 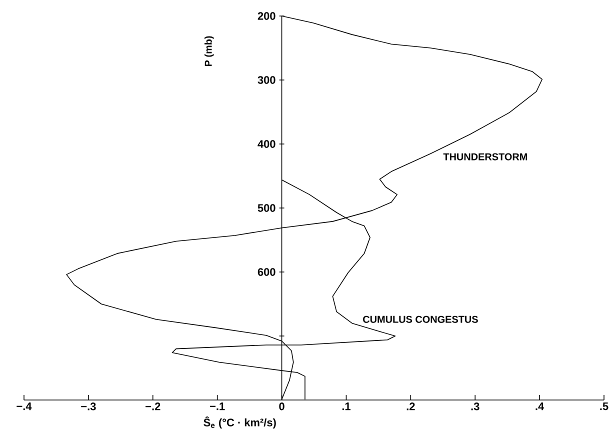 I want to click on x-tick-label: −.2, so click(x=153, y=406).